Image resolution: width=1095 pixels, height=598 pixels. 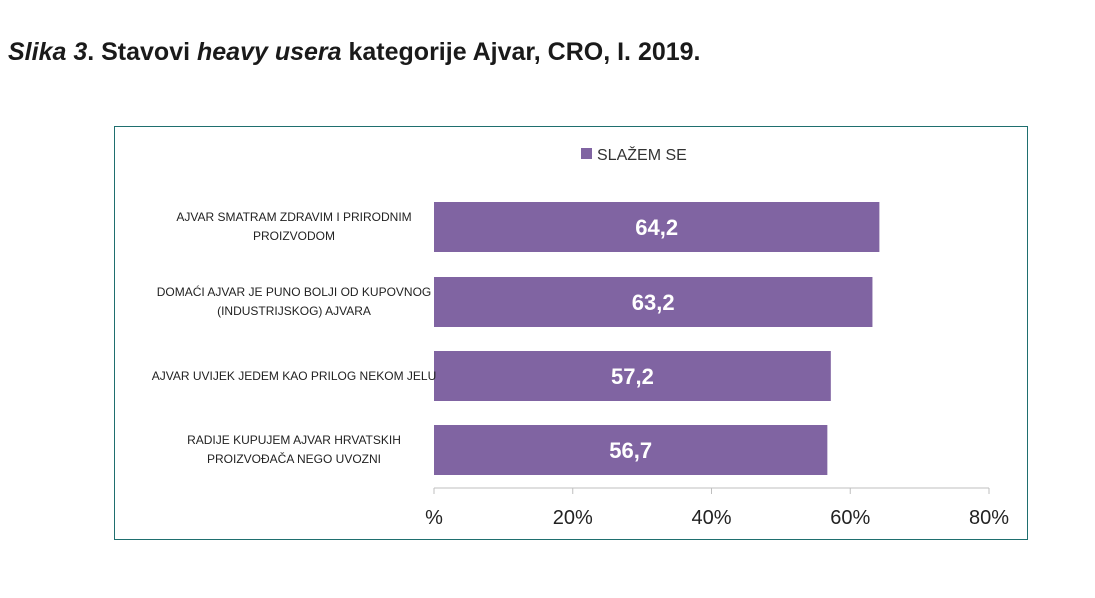 What do you see at coordinates (434, 518) in the screenshot?
I see `x-tick-label: %` at bounding box center [434, 518].